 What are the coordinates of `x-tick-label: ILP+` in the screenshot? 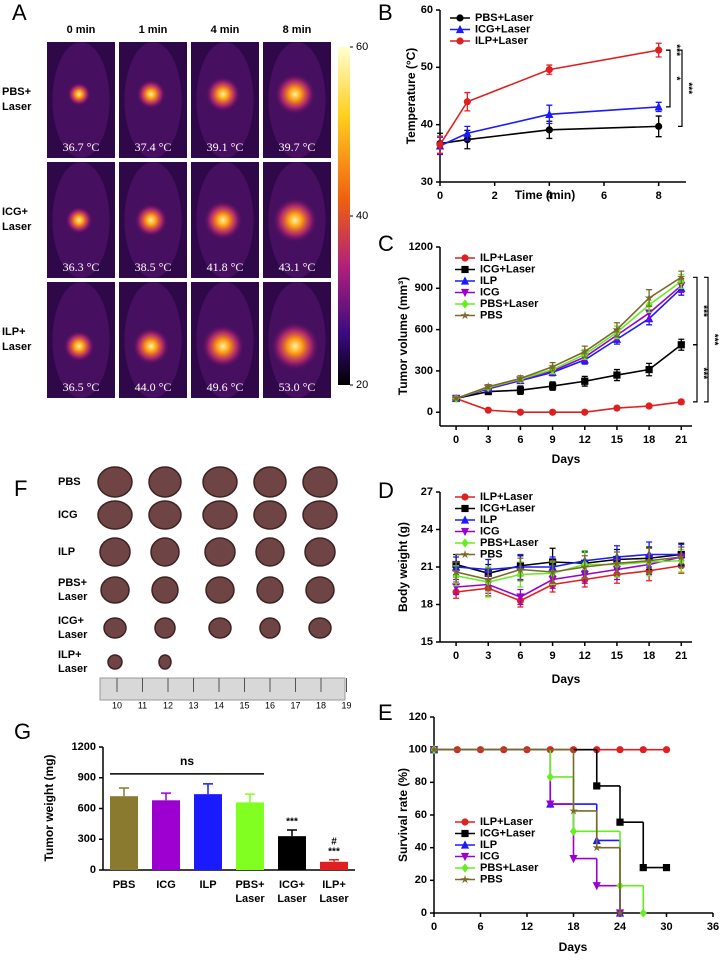 It's located at (334, 885).